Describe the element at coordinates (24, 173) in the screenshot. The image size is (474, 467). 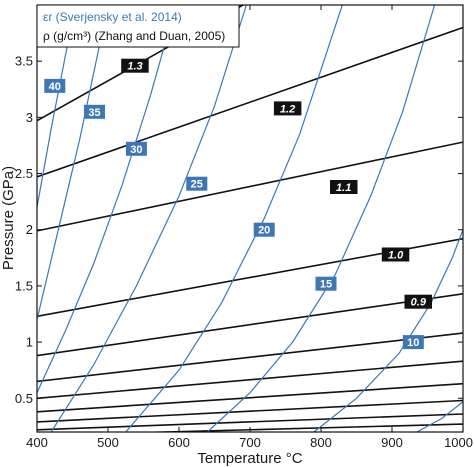
I see `y-tick-label-4: 2.5` at that location.